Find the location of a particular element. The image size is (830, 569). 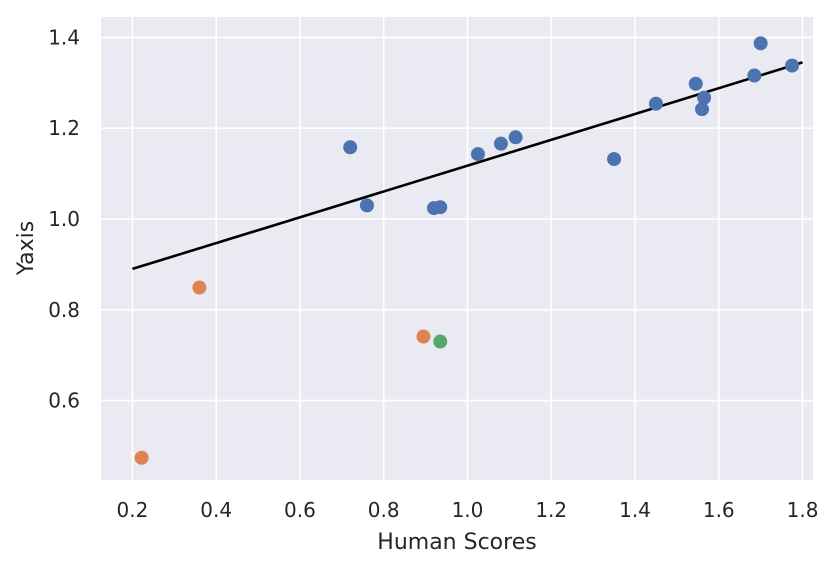

y-tick-label: 0.6 is located at coordinates (64, 401).